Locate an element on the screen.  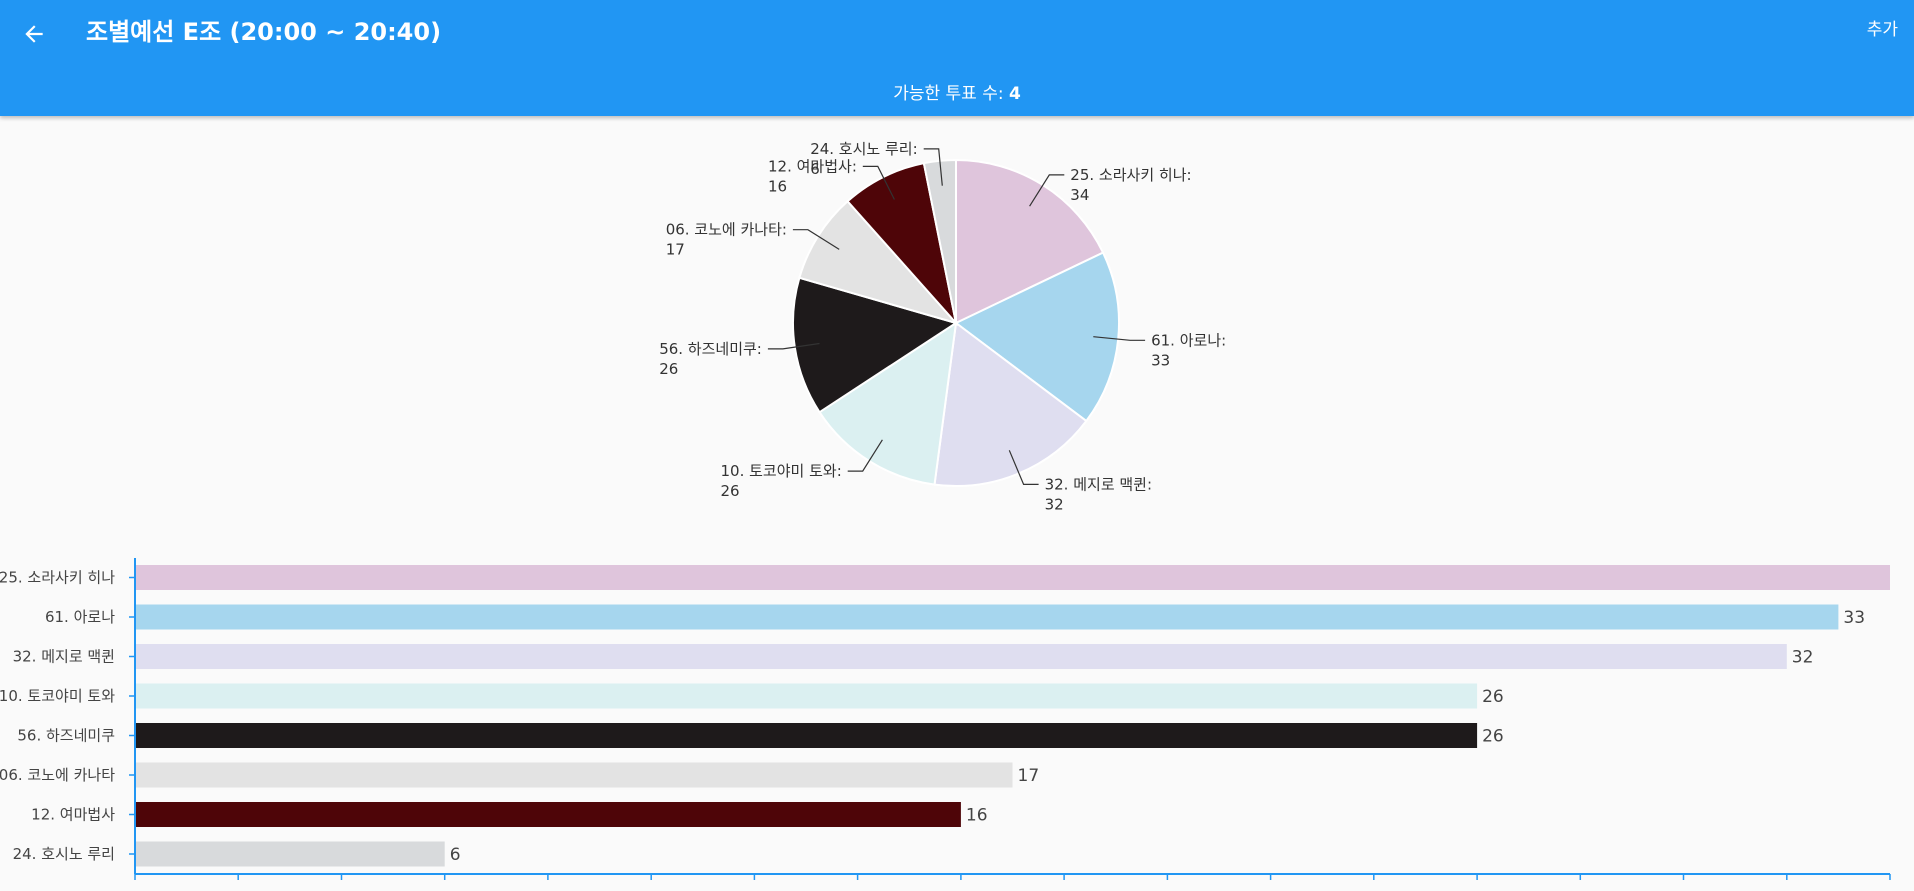
bar-category-label: 24. 호시노 루리 is located at coordinates (64, 854).